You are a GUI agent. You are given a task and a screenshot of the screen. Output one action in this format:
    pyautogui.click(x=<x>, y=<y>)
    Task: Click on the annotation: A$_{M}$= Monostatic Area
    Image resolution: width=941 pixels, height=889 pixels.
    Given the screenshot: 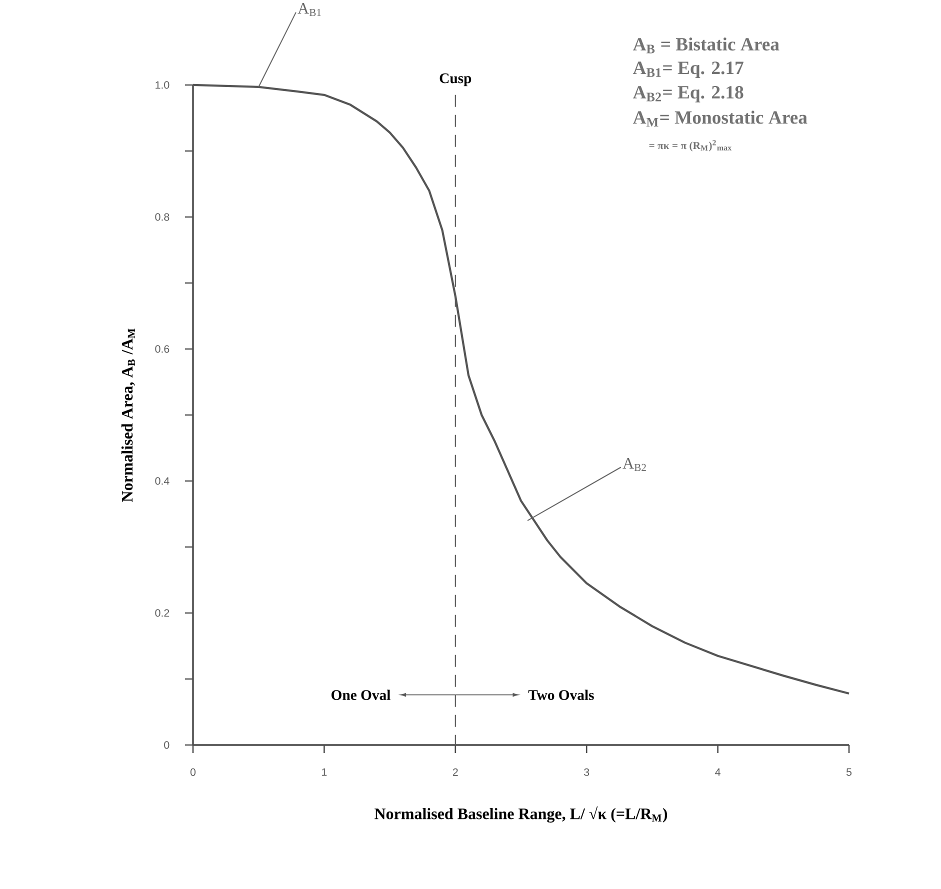 What is the action you would take?
    pyautogui.click(x=720, y=118)
    